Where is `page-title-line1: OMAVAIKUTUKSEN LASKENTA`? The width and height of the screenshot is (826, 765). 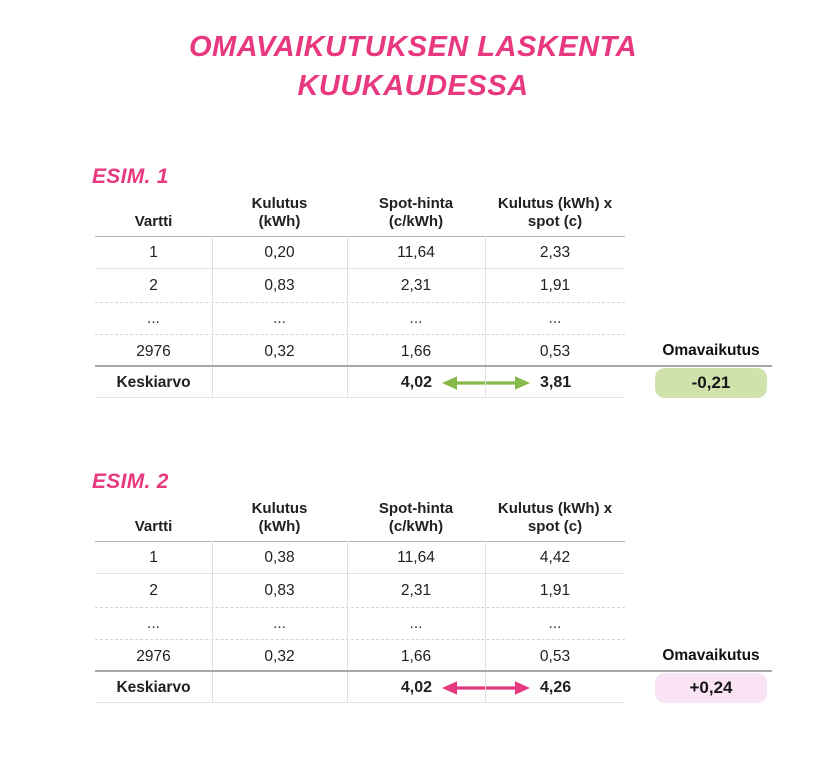
page-title-line1: OMAVAIKUTUKSEN LASKENTA is located at coordinates (413, 47).